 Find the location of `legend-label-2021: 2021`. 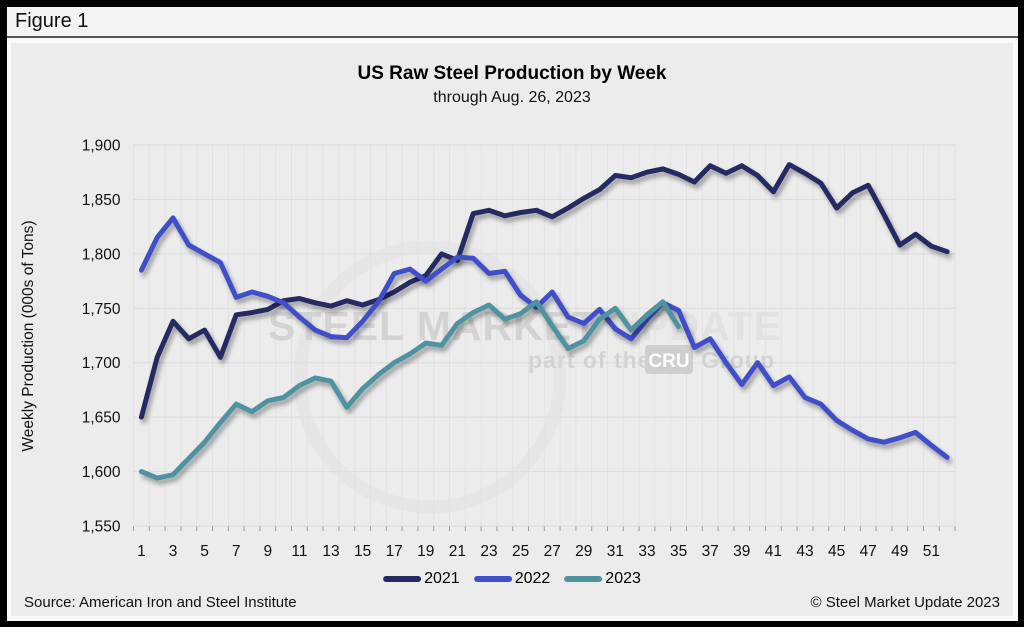

legend-label-2021: 2021 is located at coordinates (442, 578).